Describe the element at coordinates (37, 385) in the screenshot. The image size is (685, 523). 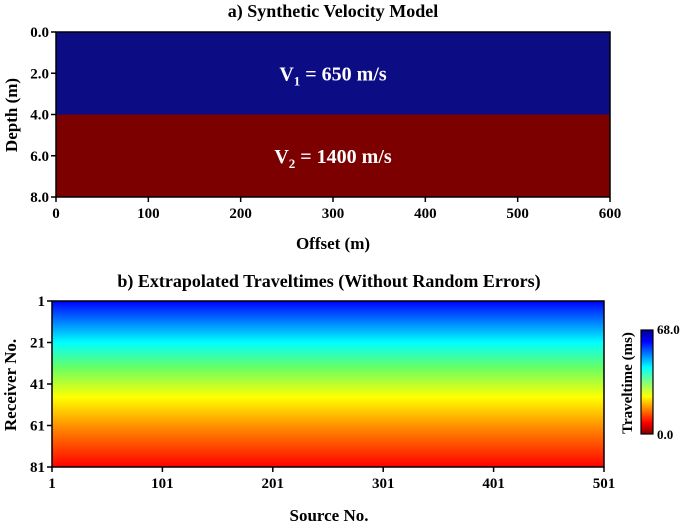
I see `y-tick-label: 41` at that location.